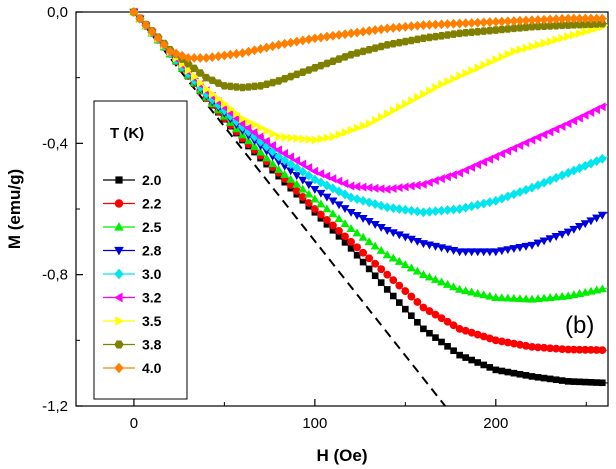 Image resolution: width=616 pixels, height=469 pixels. Describe the element at coordinates (152, 204) in the screenshot. I see `legend-label: 2.2` at that location.